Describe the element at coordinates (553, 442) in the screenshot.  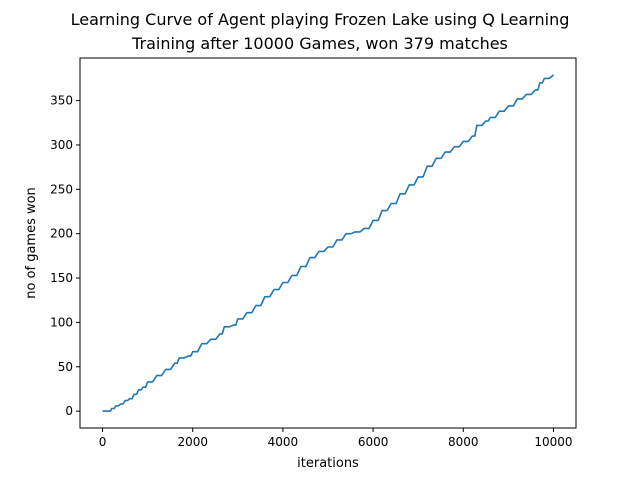
I see `x-tick-label-5: 10000` at that location.